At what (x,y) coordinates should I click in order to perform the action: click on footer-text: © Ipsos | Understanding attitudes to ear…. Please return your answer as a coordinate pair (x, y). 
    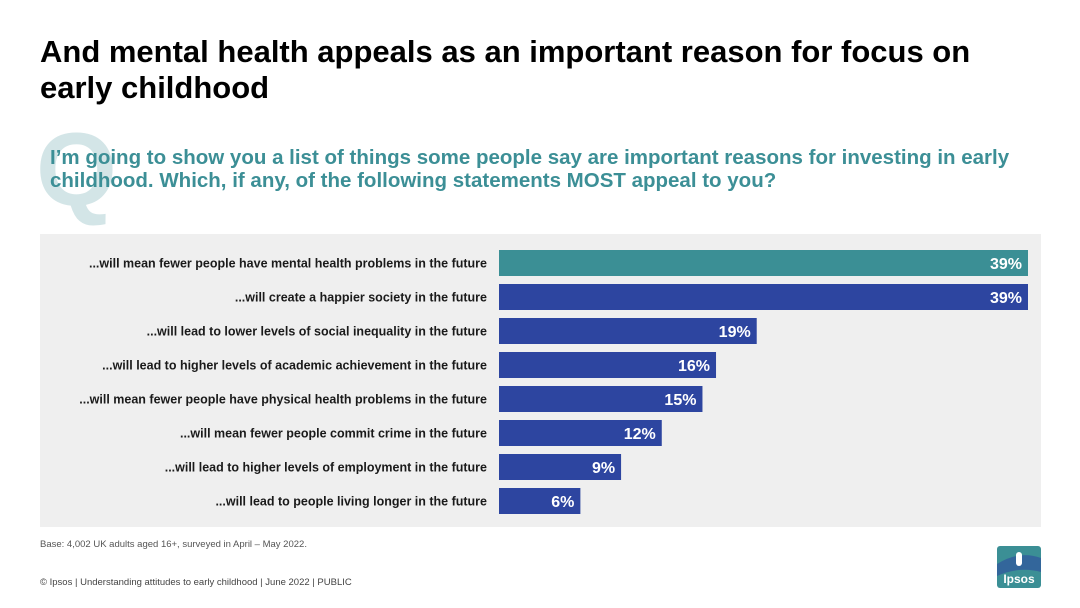
    Looking at the image, I should click on (196, 582).